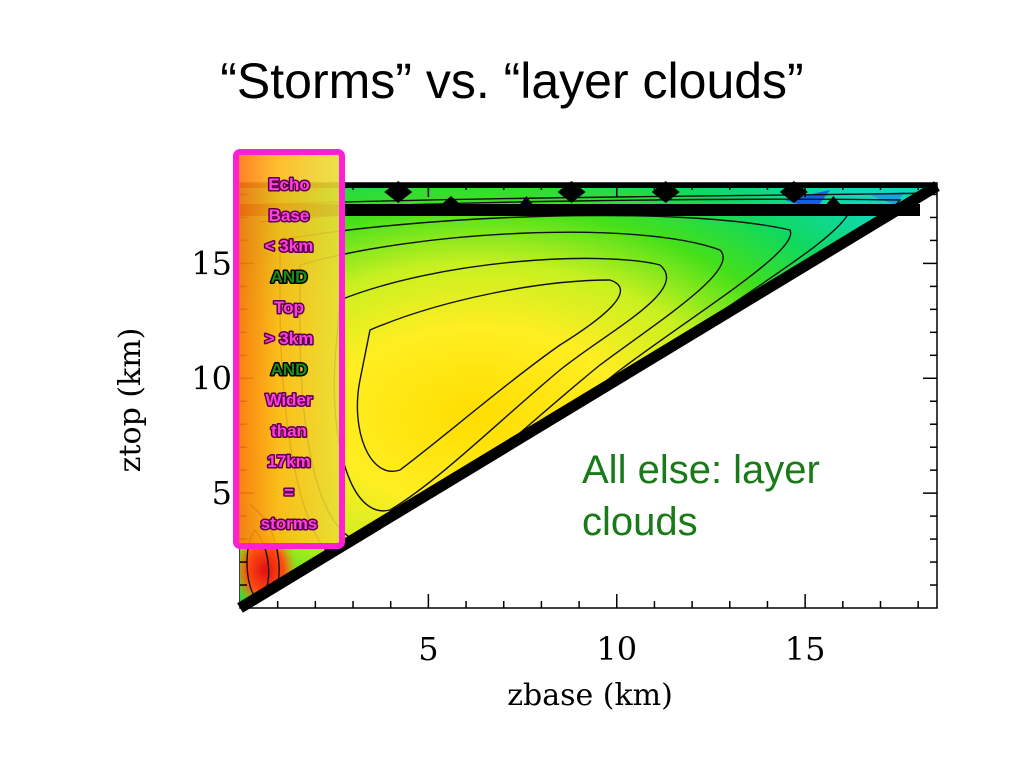 The width and height of the screenshot is (1024, 768). What do you see at coordinates (289, 338) in the screenshot?
I see `storm-criteria-line: > 3km` at bounding box center [289, 338].